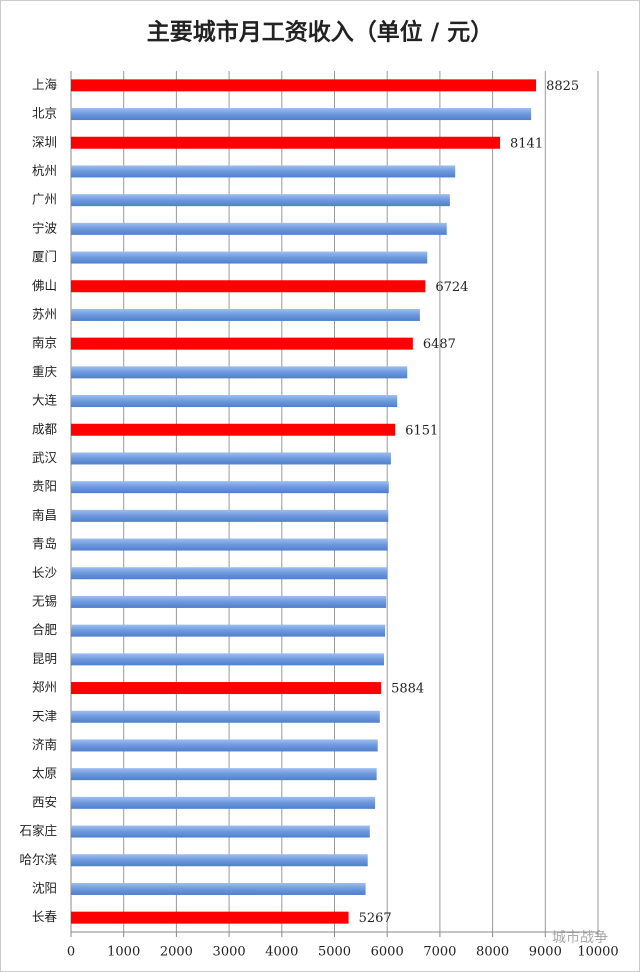 The width and height of the screenshot is (640, 972). What do you see at coordinates (44, 514) in the screenshot?
I see `y-tick-label: 南昌` at bounding box center [44, 514].